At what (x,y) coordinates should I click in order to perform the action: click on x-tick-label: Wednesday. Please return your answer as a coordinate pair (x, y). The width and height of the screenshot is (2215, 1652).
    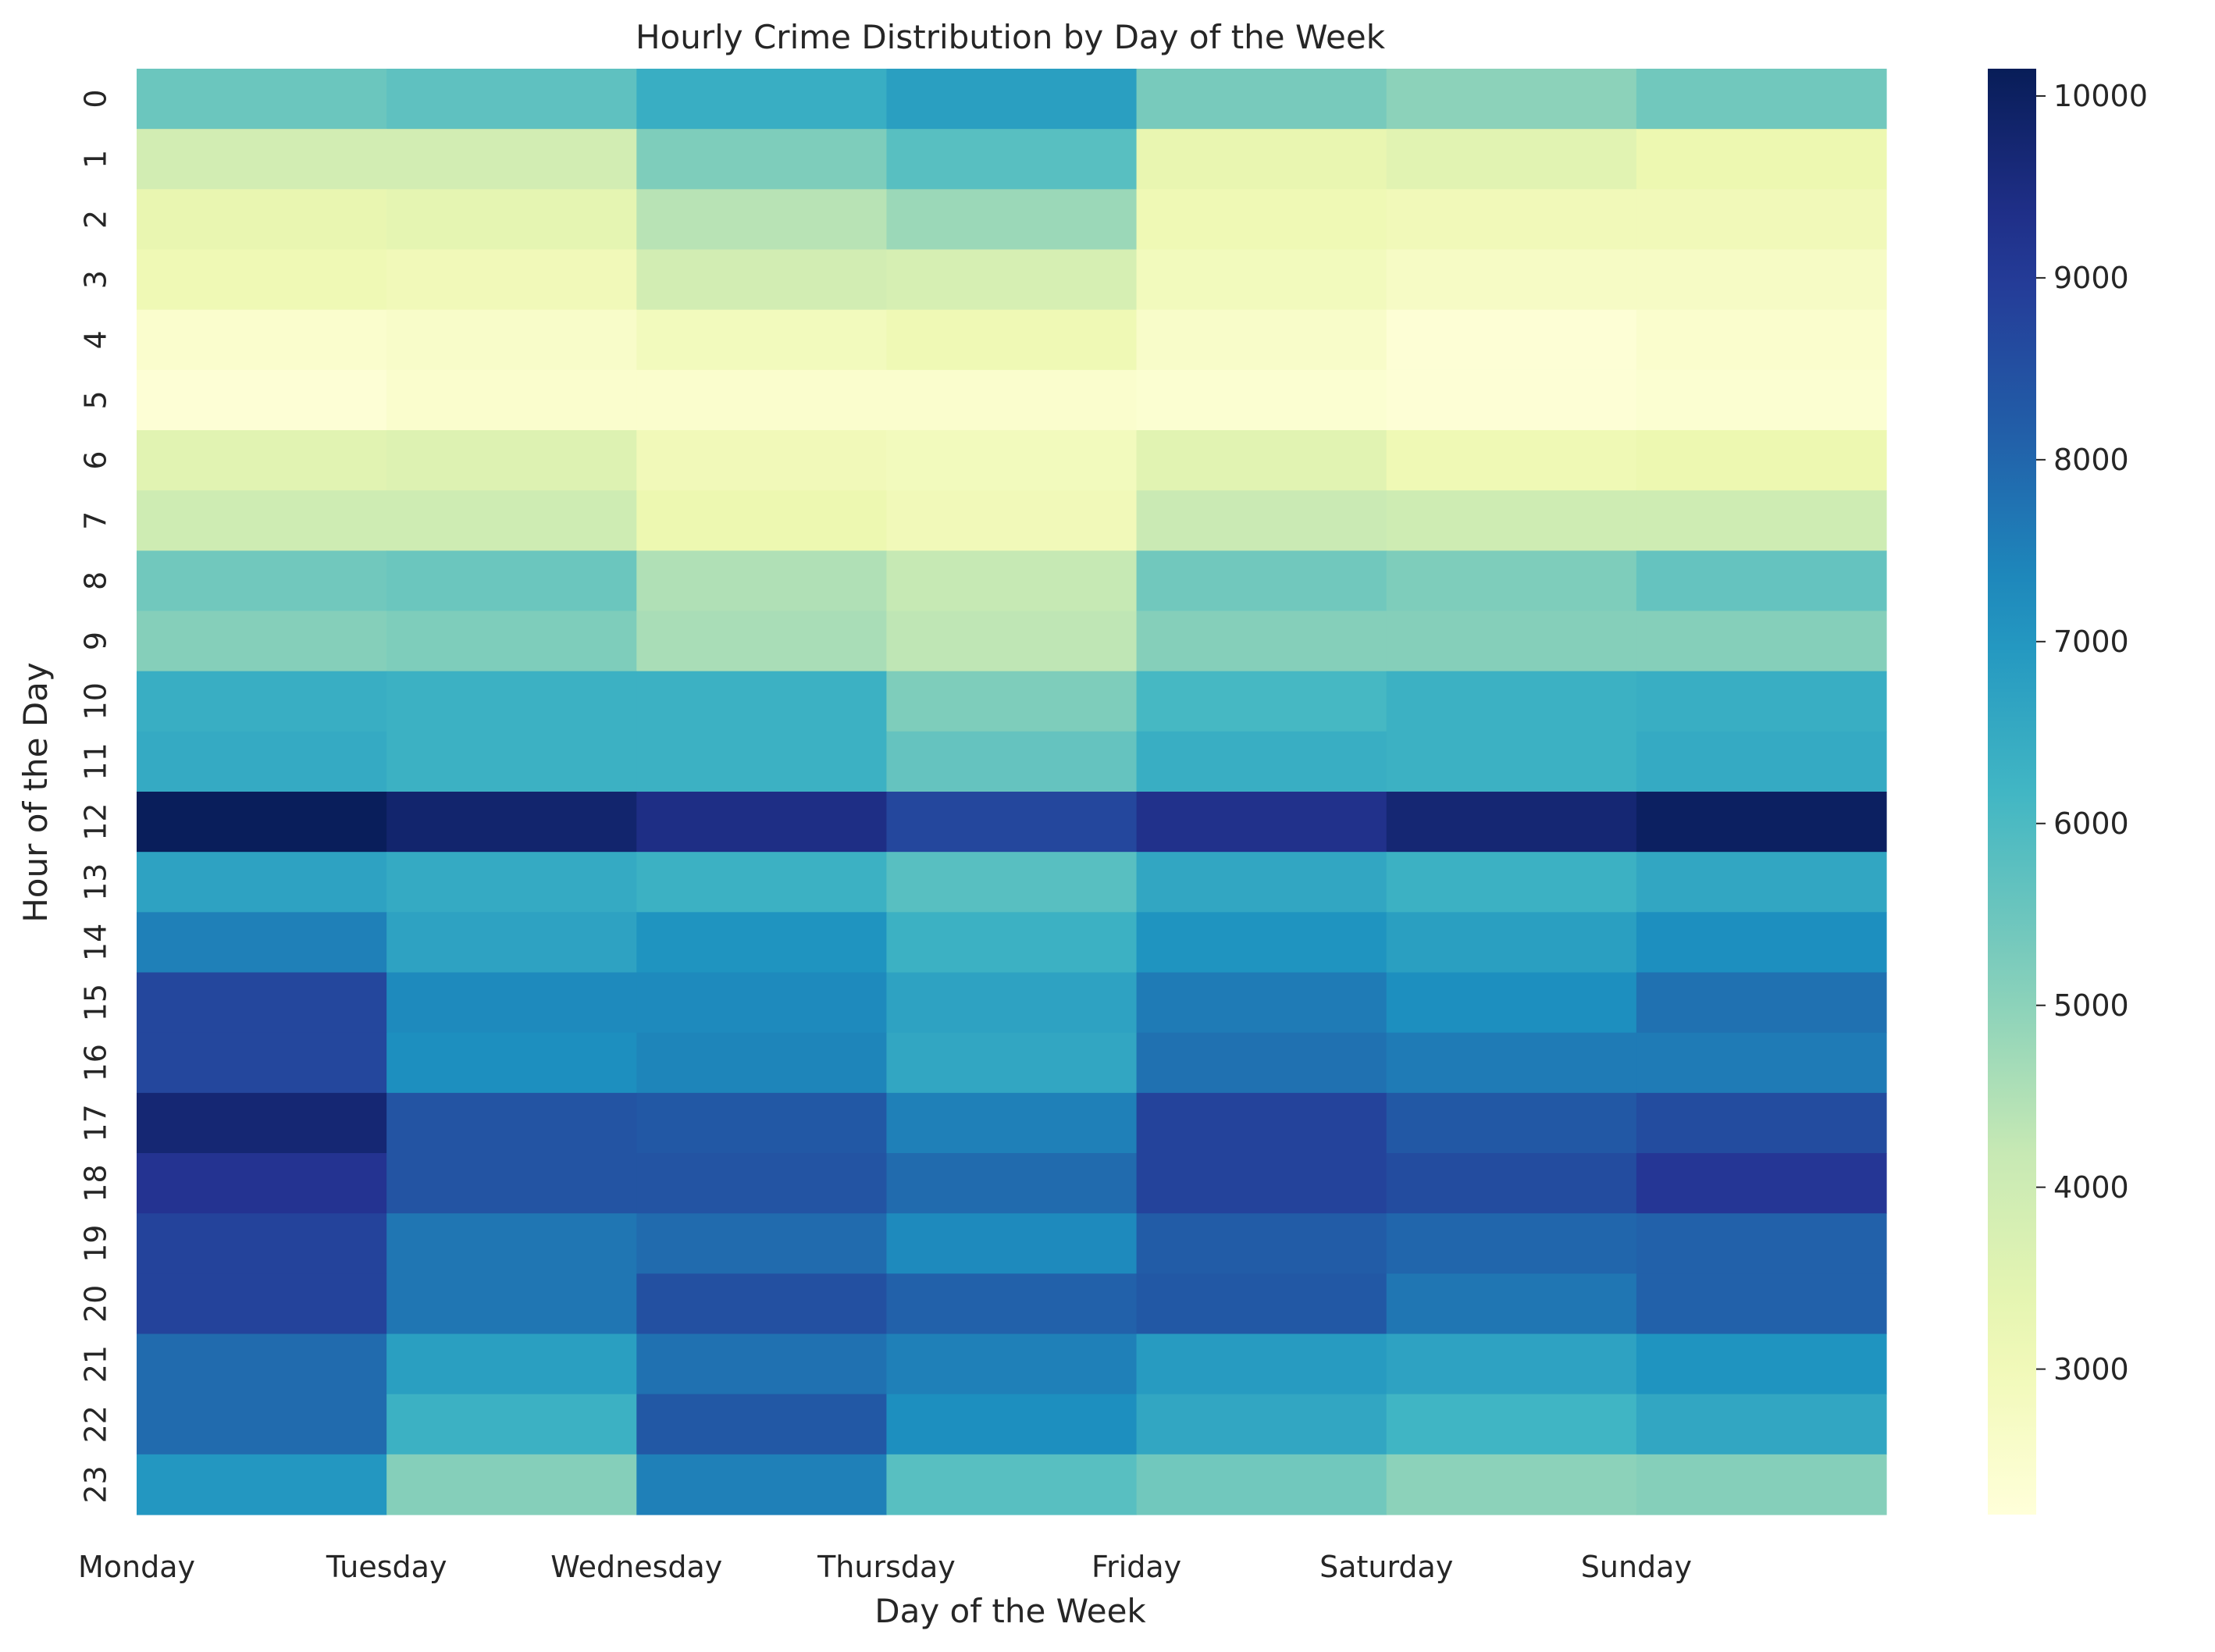
    Looking at the image, I should click on (636, 1567).